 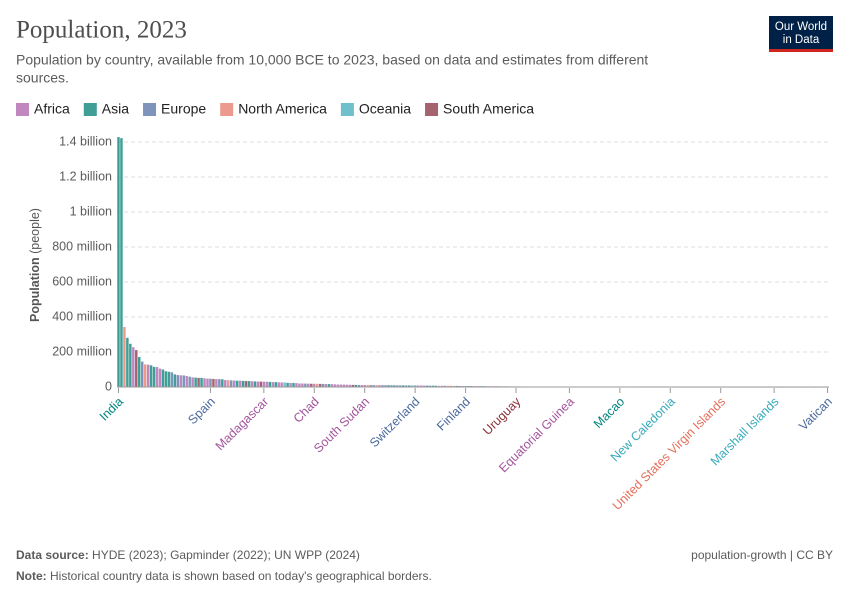 What do you see at coordinates (101, 30) in the screenshot?
I see `chart-title: Population, 2023` at bounding box center [101, 30].